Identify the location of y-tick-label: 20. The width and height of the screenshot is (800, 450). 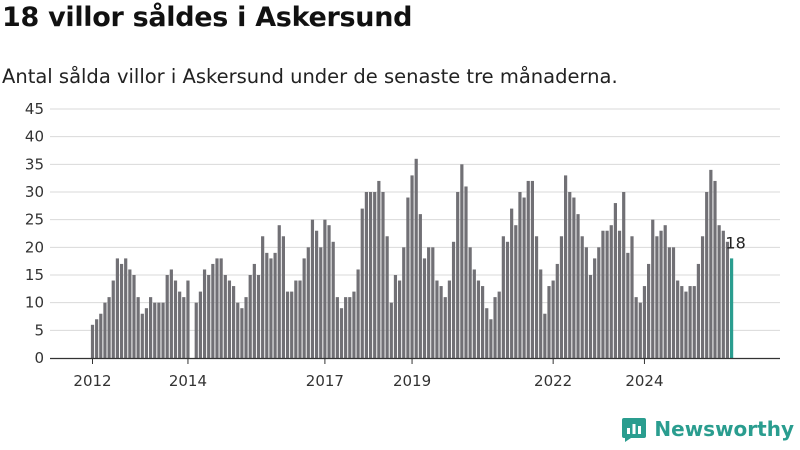
(34, 247).